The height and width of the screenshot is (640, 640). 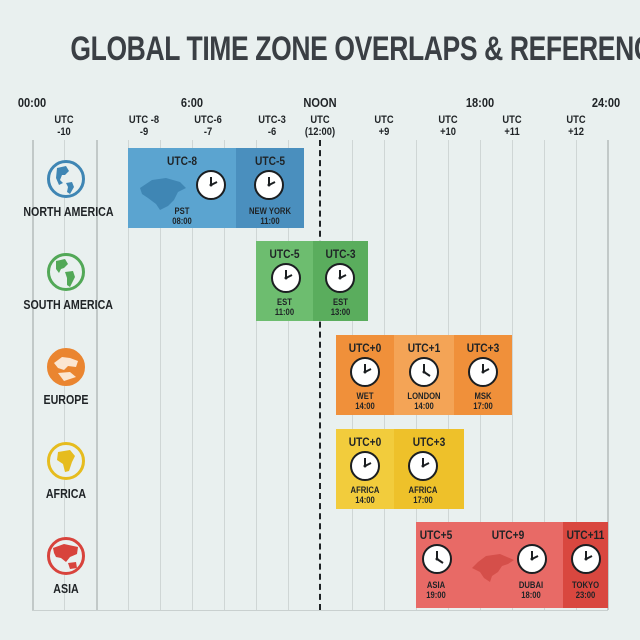 What do you see at coordinates (64, 126) in the screenshot?
I see `utc-axis-label: UTC -10` at bounding box center [64, 126].